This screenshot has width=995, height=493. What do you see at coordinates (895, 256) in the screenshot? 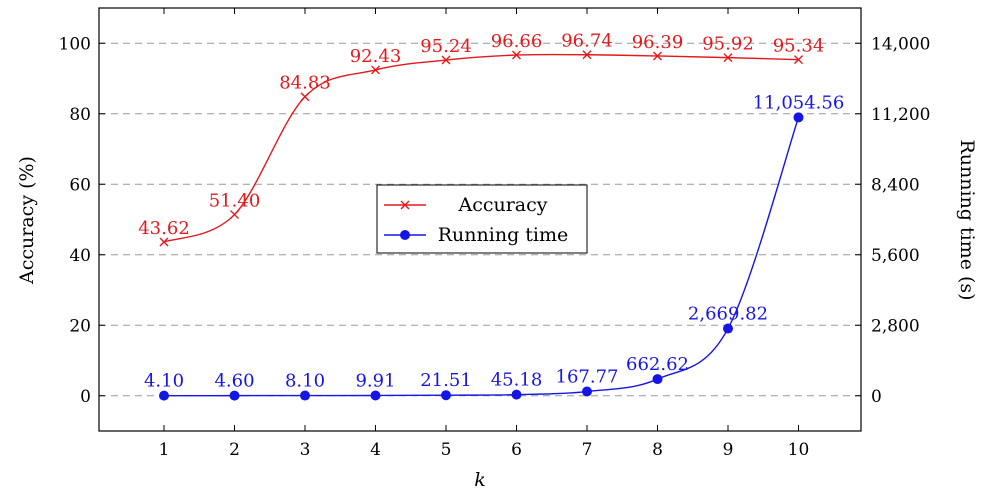
I see `right-y-tick-label: 5,600` at bounding box center [895, 256].